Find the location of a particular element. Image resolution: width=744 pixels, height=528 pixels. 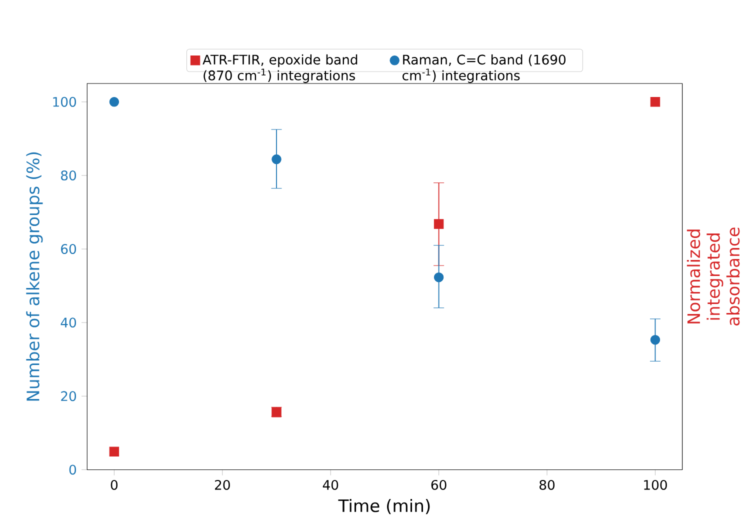

x-tick-label: 0 is located at coordinates (114, 485).